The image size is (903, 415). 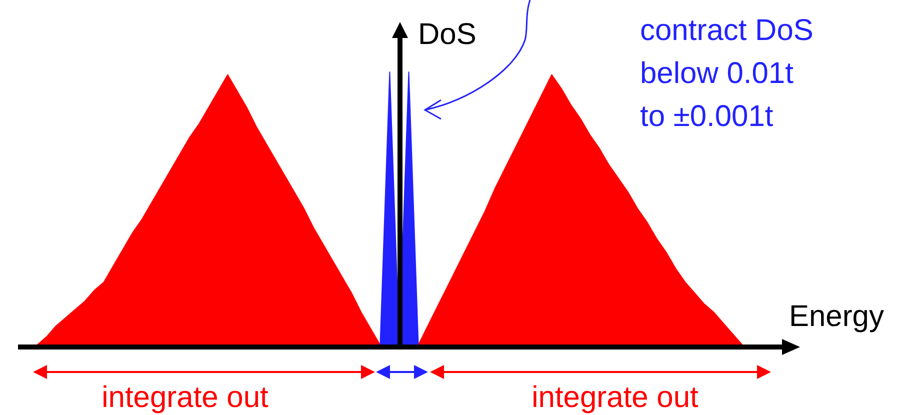 I want to click on x-axis-title: Energy, so click(x=836, y=316).